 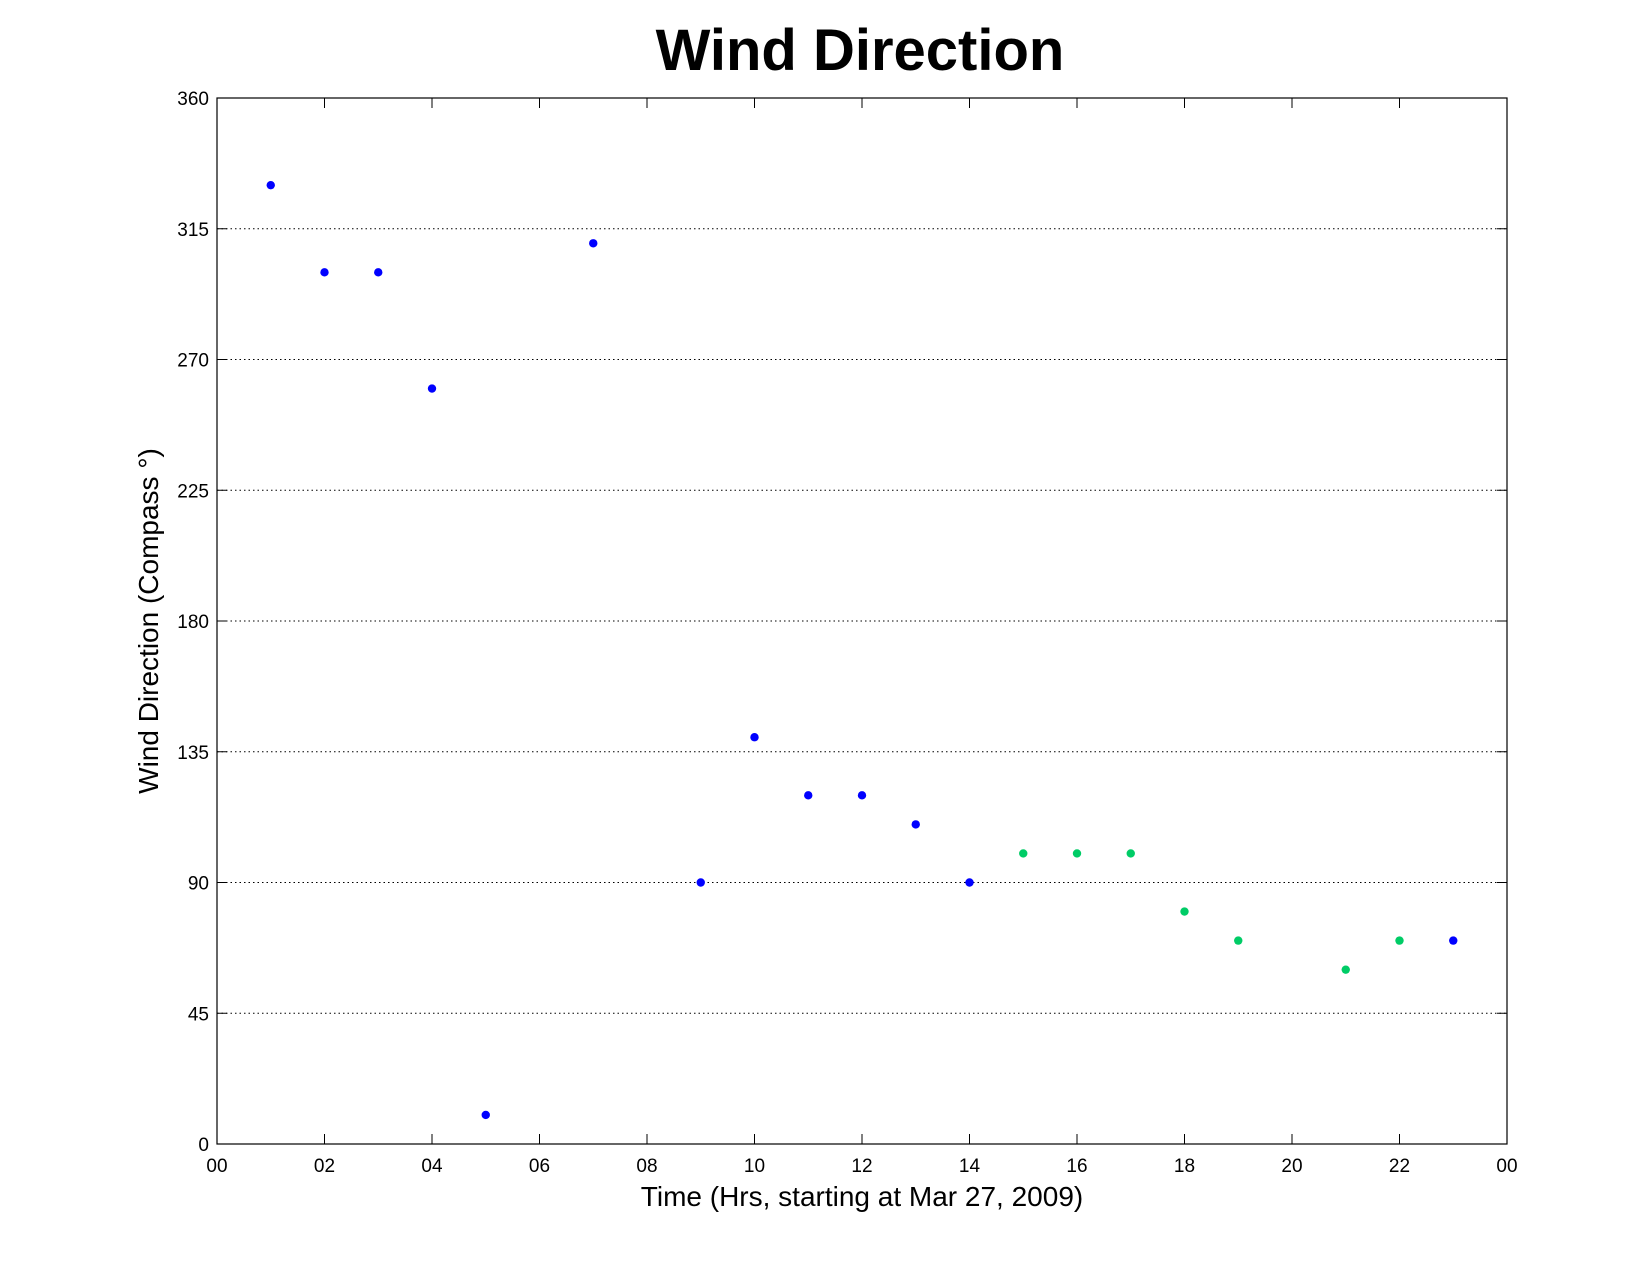 I want to click on y-tick-label: 45, so click(x=198, y=1014).